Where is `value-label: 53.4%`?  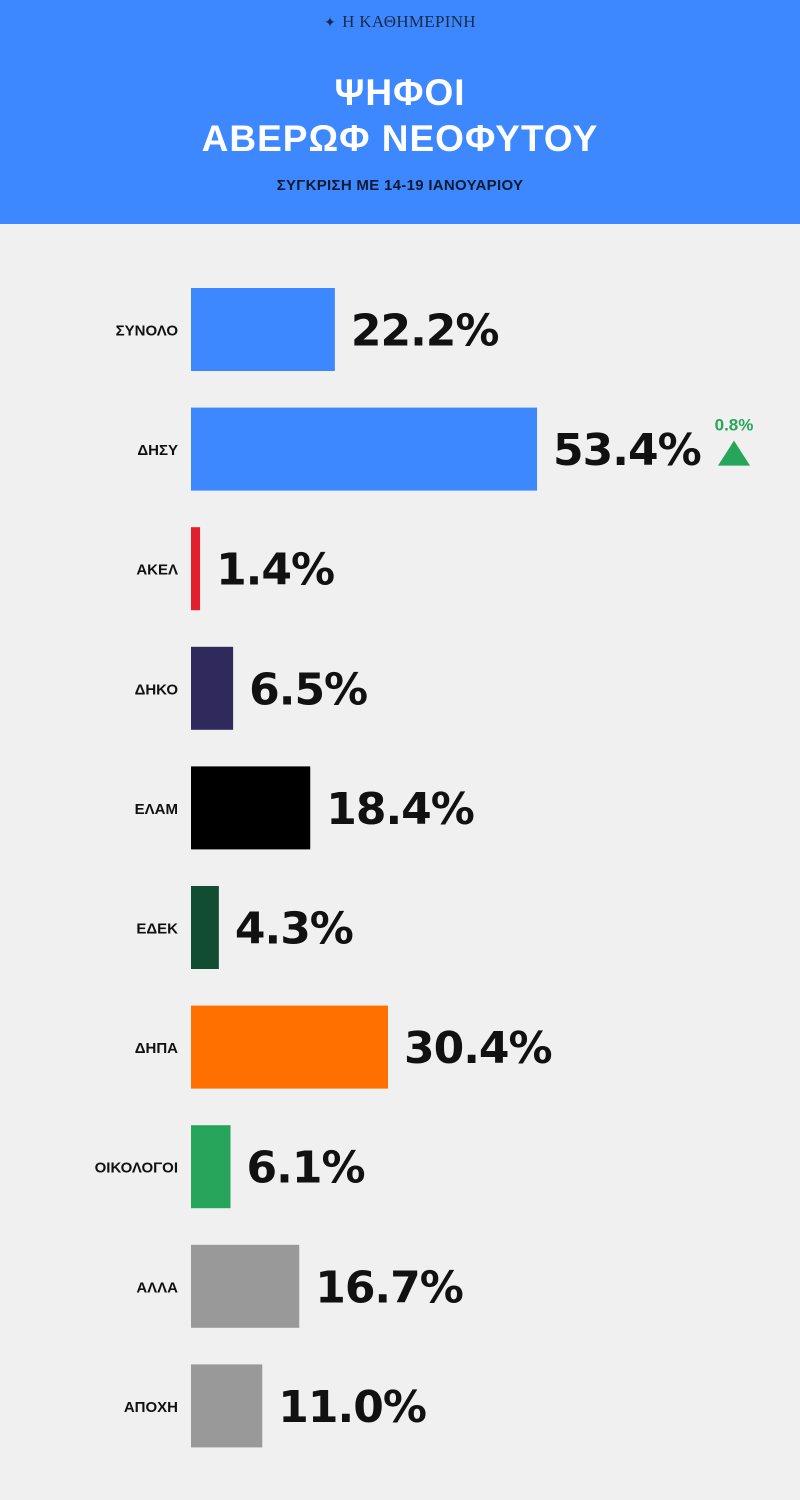
value-label: 53.4% is located at coordinates (627, 450).